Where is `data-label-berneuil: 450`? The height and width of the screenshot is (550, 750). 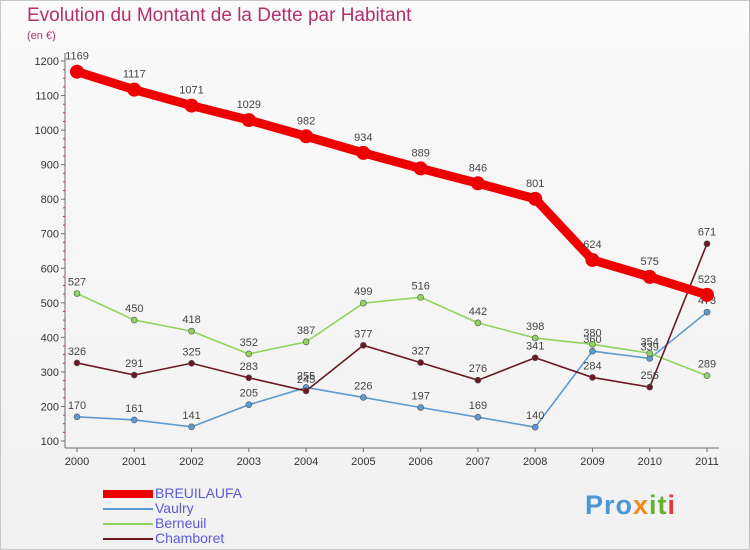 data-label-berneuil: 450 is located at coordinates (134, 309).